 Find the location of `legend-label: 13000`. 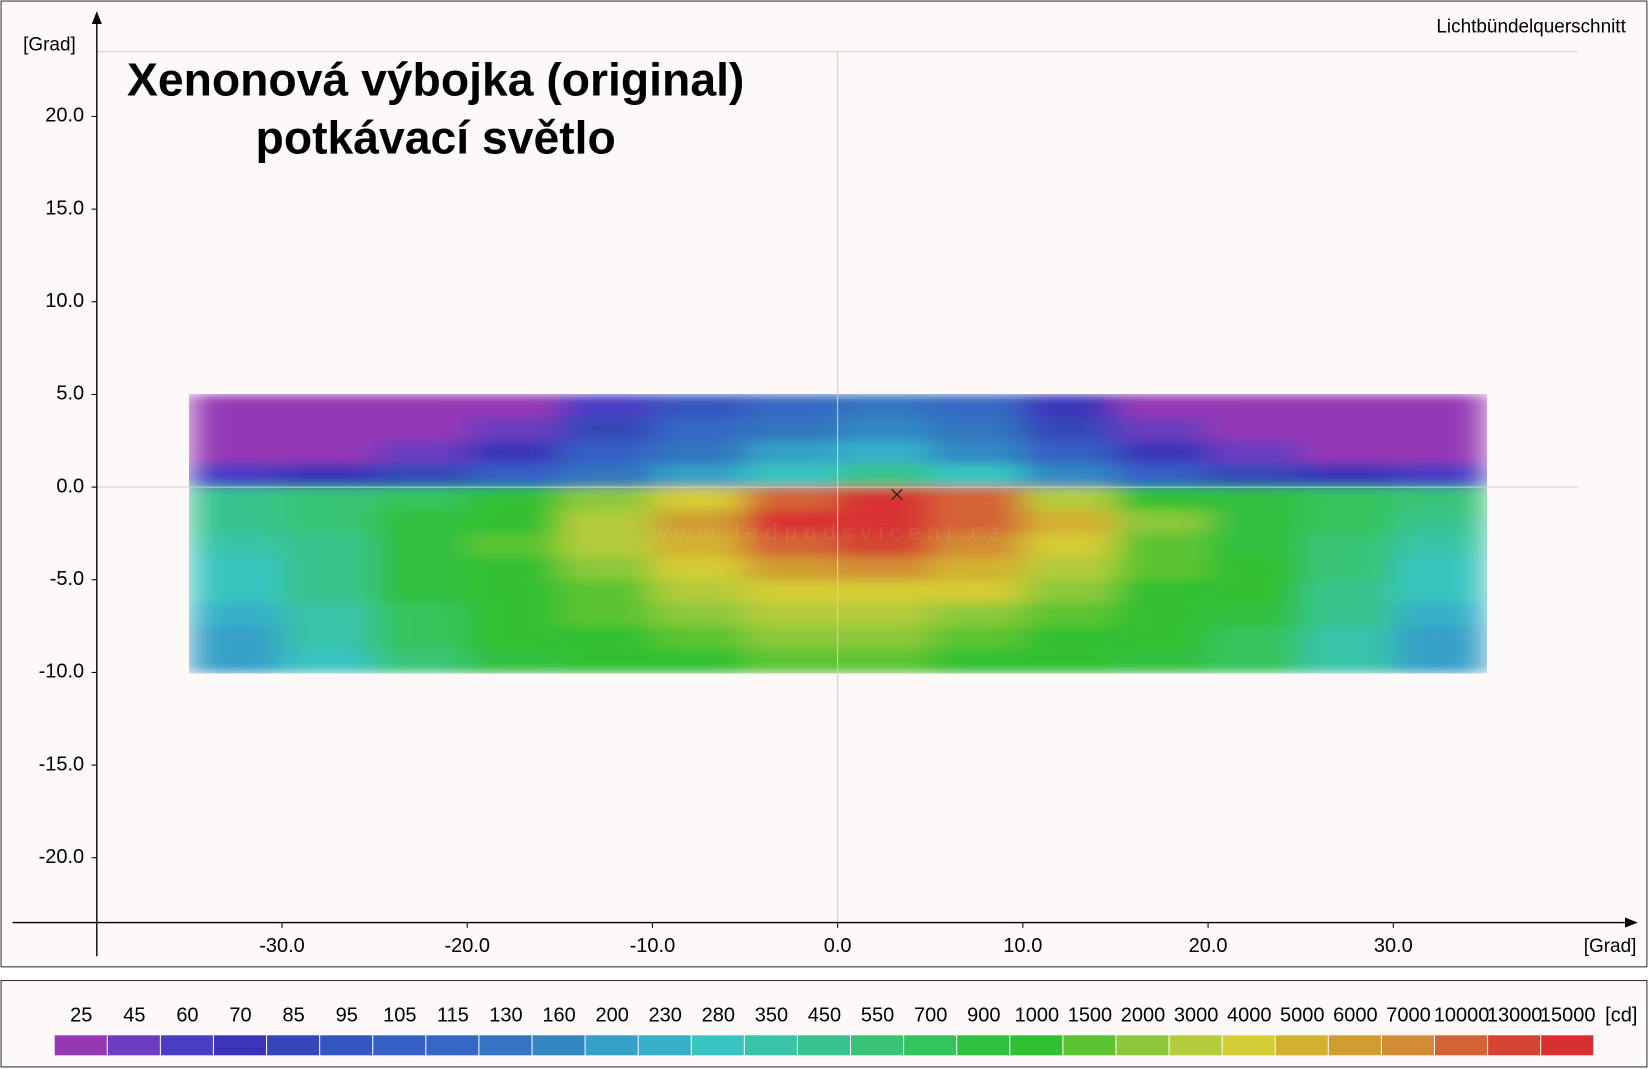

legend-label: 13000 is located at coordinates (1515, 1016).